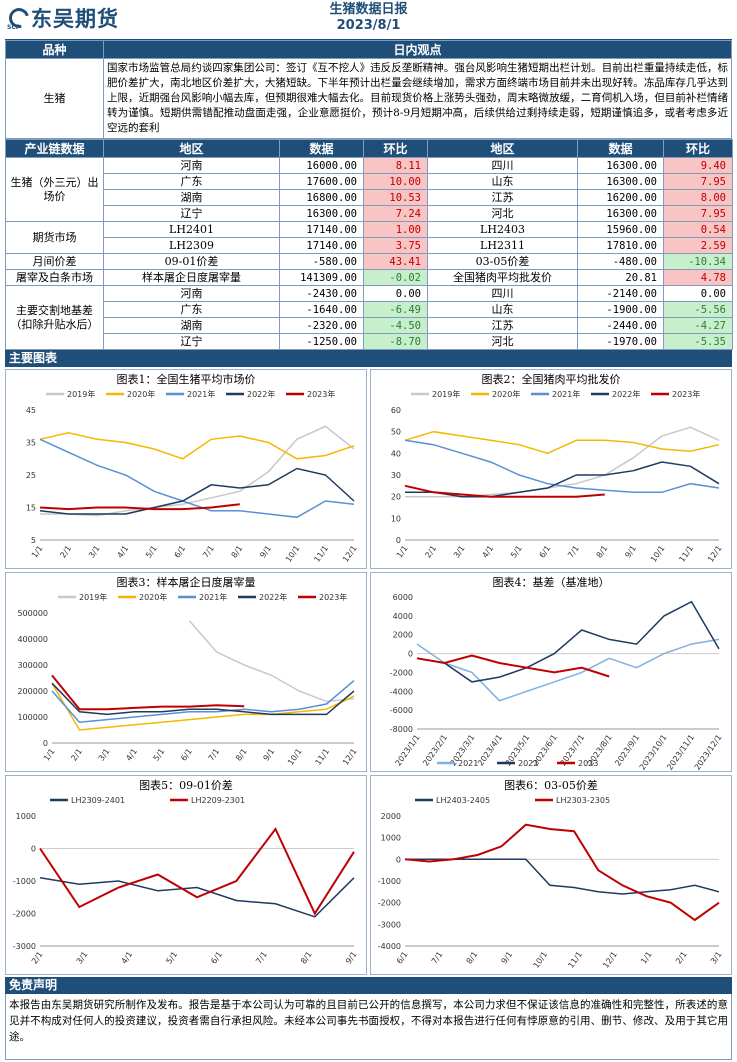  I want to click on y-tick-label: 1000, so click(391, 838).